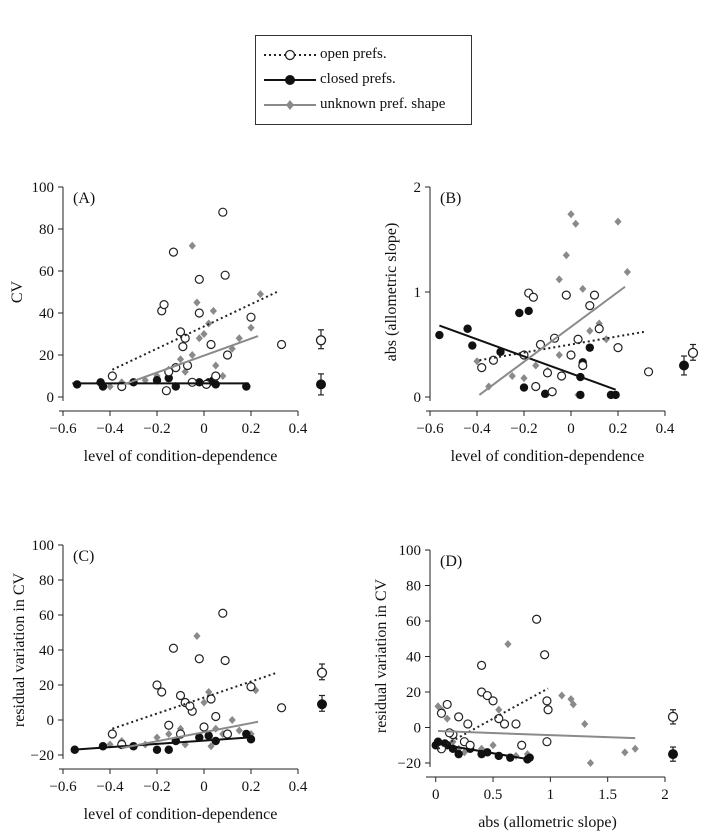 The width and height of the screenshot is (720, 840). Describe the element at coordinates (665, 795) in the screenshot. I see `x-tick-label: 2` at that location.